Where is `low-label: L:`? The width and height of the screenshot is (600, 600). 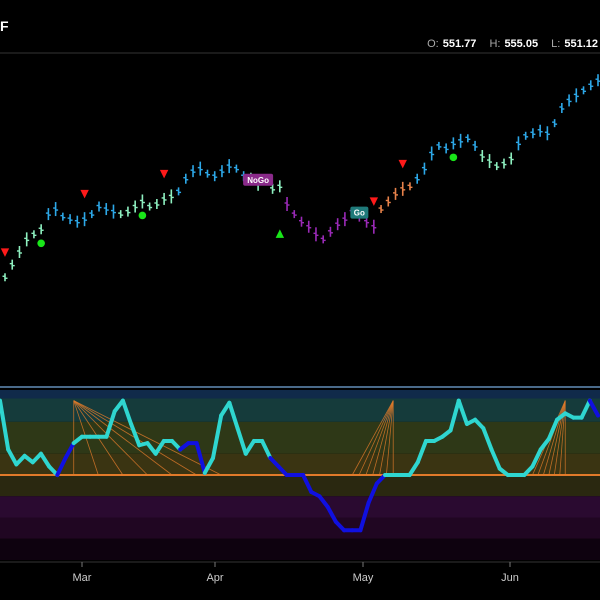 low-label: L: is located at coordinates (556, 44).